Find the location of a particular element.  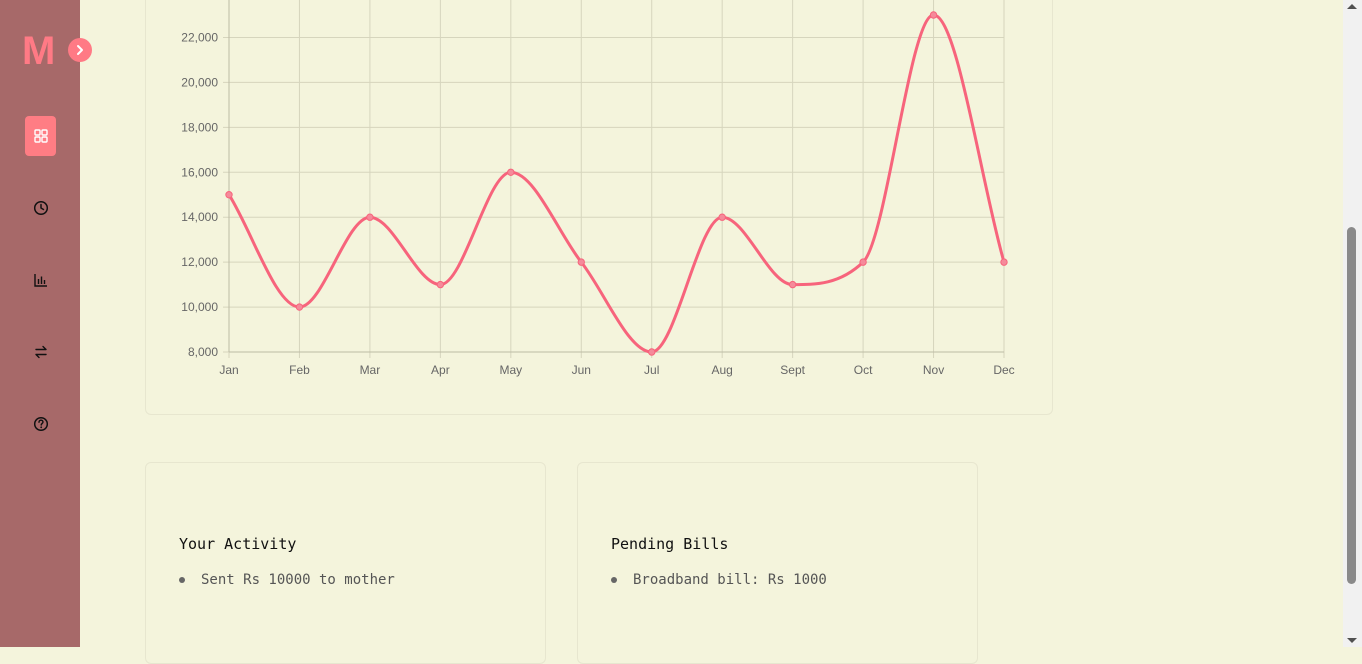

sidebar-item-analytics is located at coordinates (40, 280).